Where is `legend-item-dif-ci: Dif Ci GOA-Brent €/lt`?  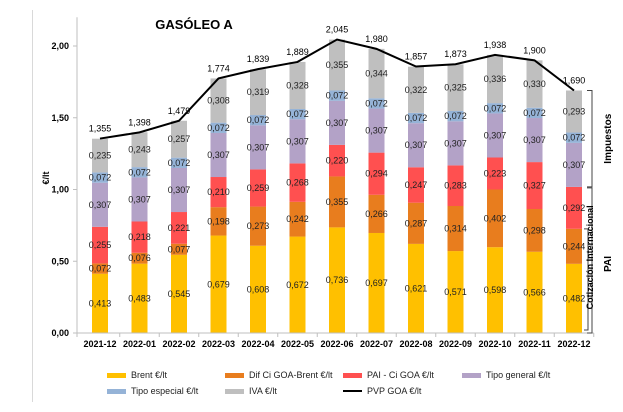 legend-item-dif-ci: Dif Ci GOA-Brent €/lt is located at coordinates (279, 375).